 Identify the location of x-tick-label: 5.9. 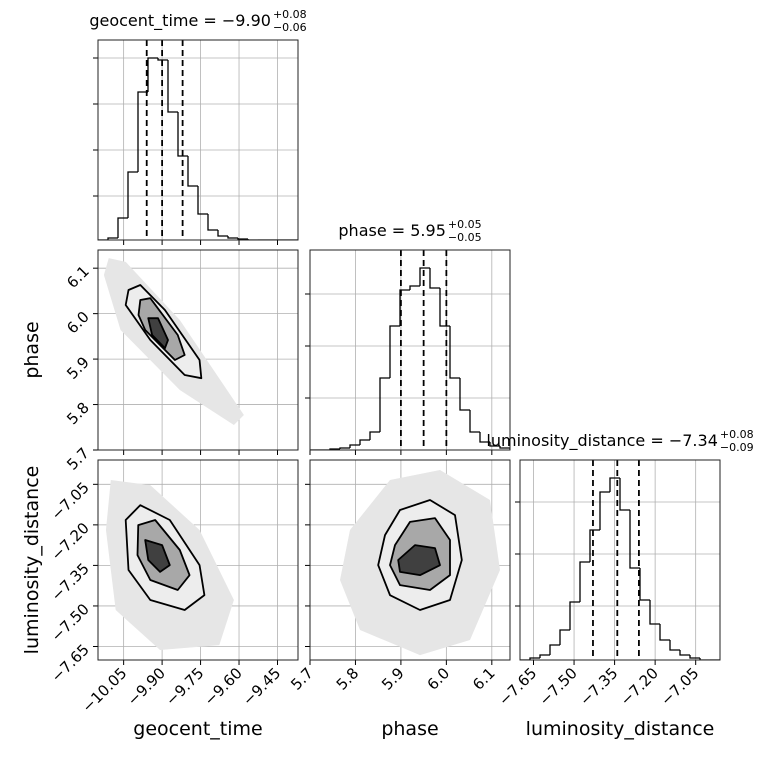
(393, 679).